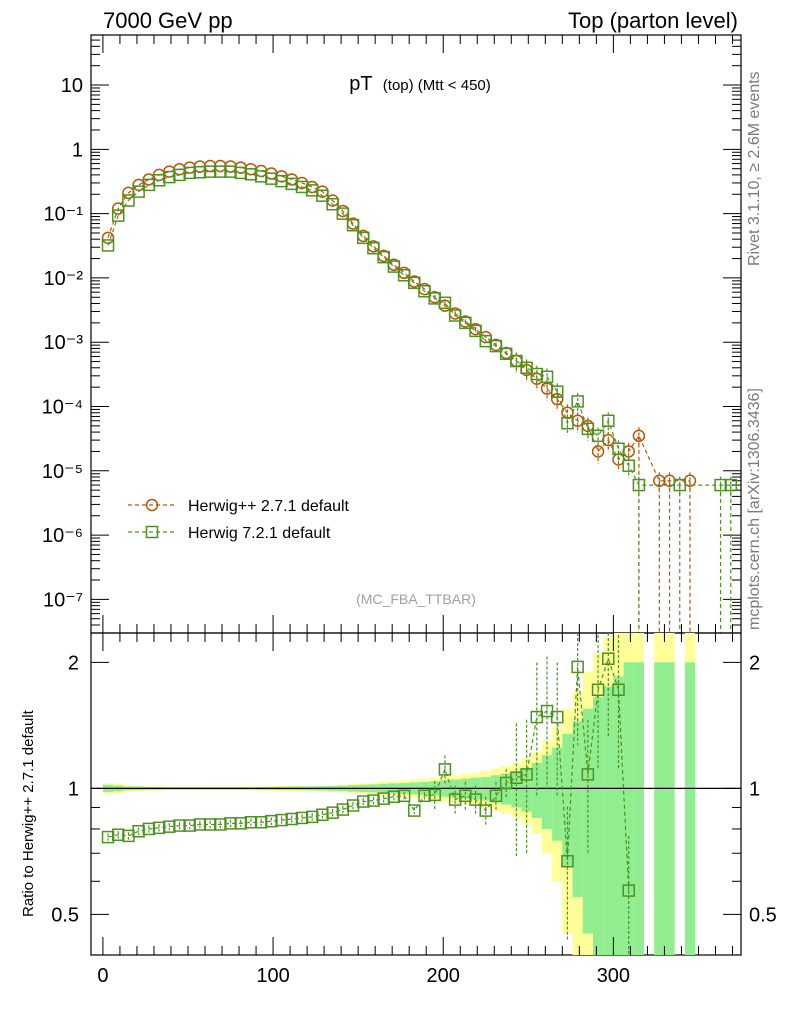 This screenshot has height=1024, width=786. Describe the element at coordinates (72, 86) in the screenshot. I see `main-ytick-label: 10` at that location.